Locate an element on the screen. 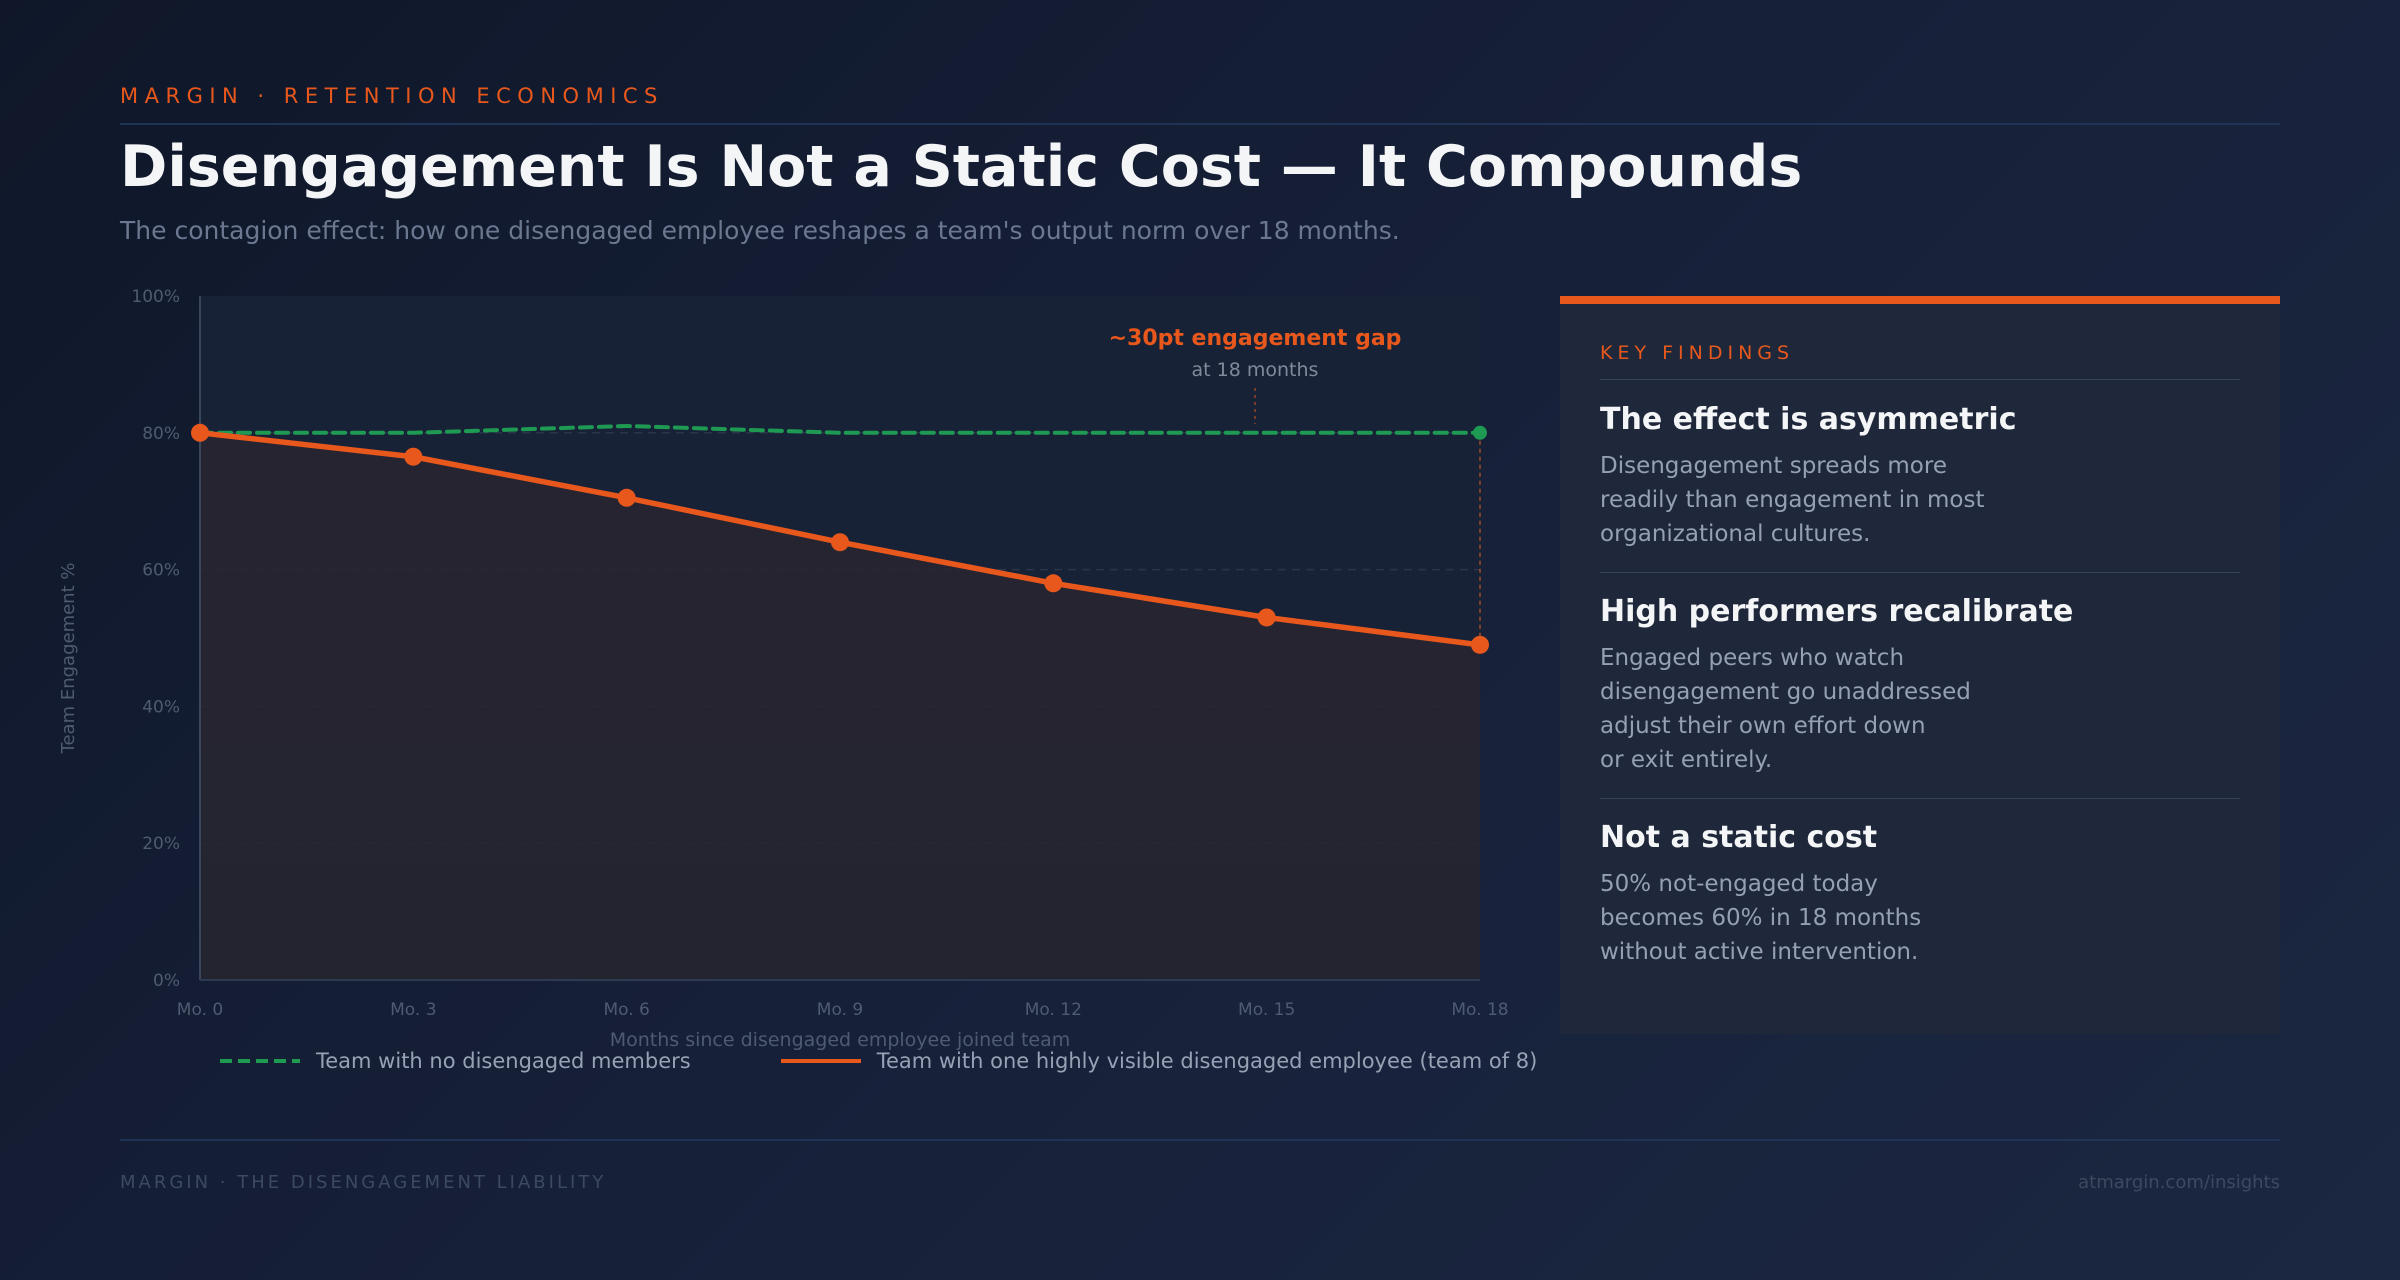 The image size is (2400, 1280). footer-brand: MARGIN · THE DISENGAGEMENT LIABILITY is located at coordinates (363, 1182).